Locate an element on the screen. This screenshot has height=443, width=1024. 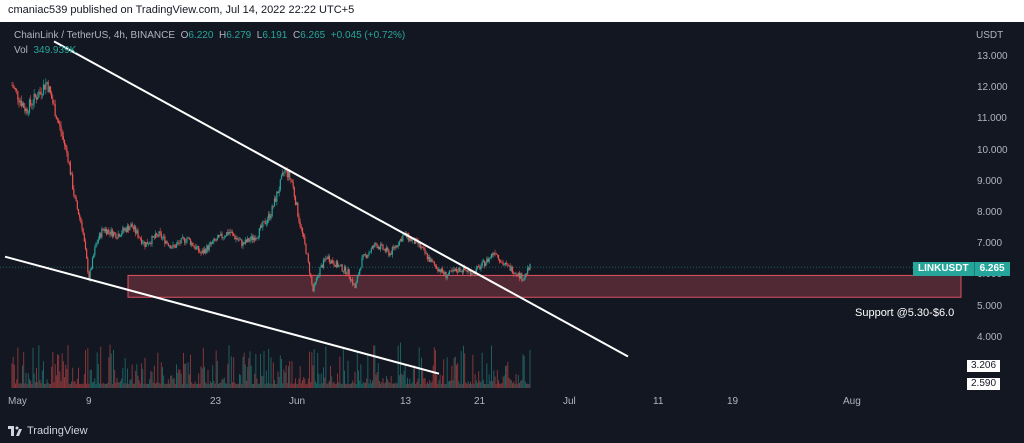
price-tick: 8.000 is located at coordinates (990, 212).